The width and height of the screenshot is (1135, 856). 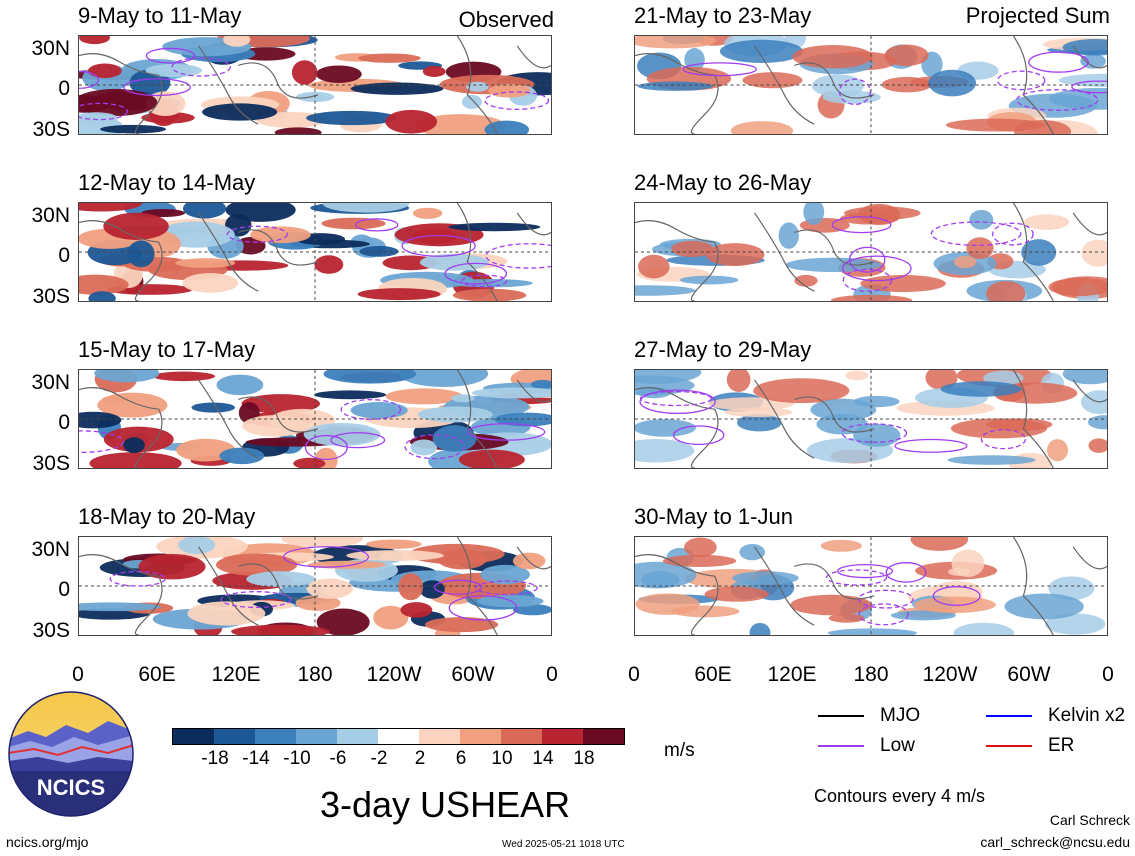 What do you see at coordinates (950, 674) in the screenshot?
I see `lon-label-right-120w: 120W` at bounding box center [950, 674].